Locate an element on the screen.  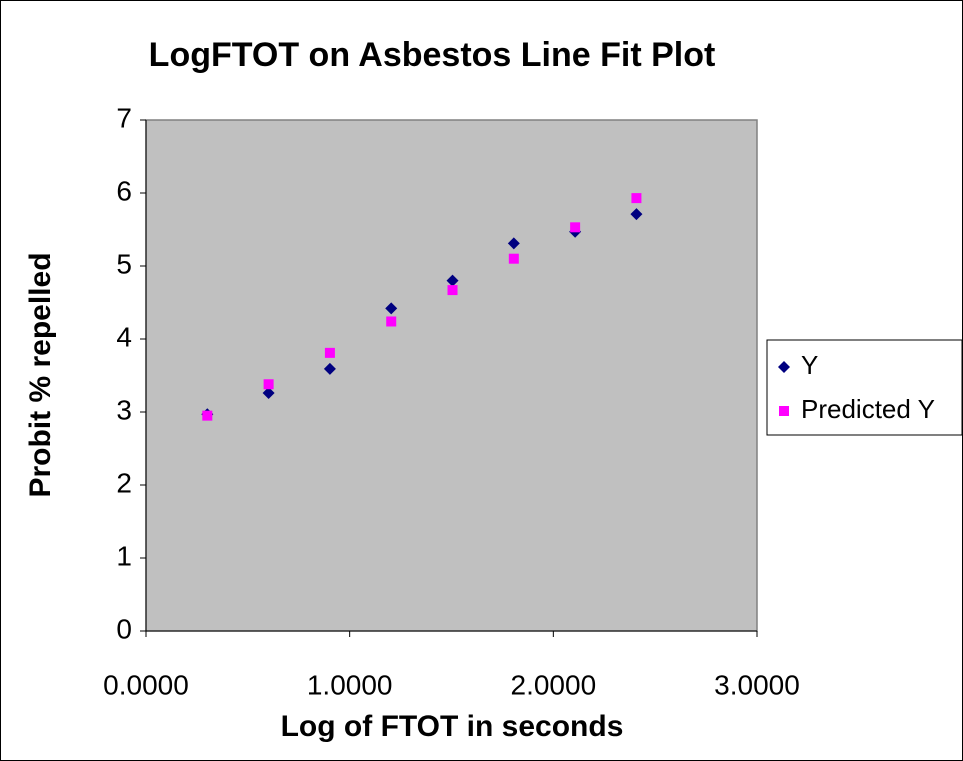
x-tick-label: 3.0000 is located at coordinates (757, 684).